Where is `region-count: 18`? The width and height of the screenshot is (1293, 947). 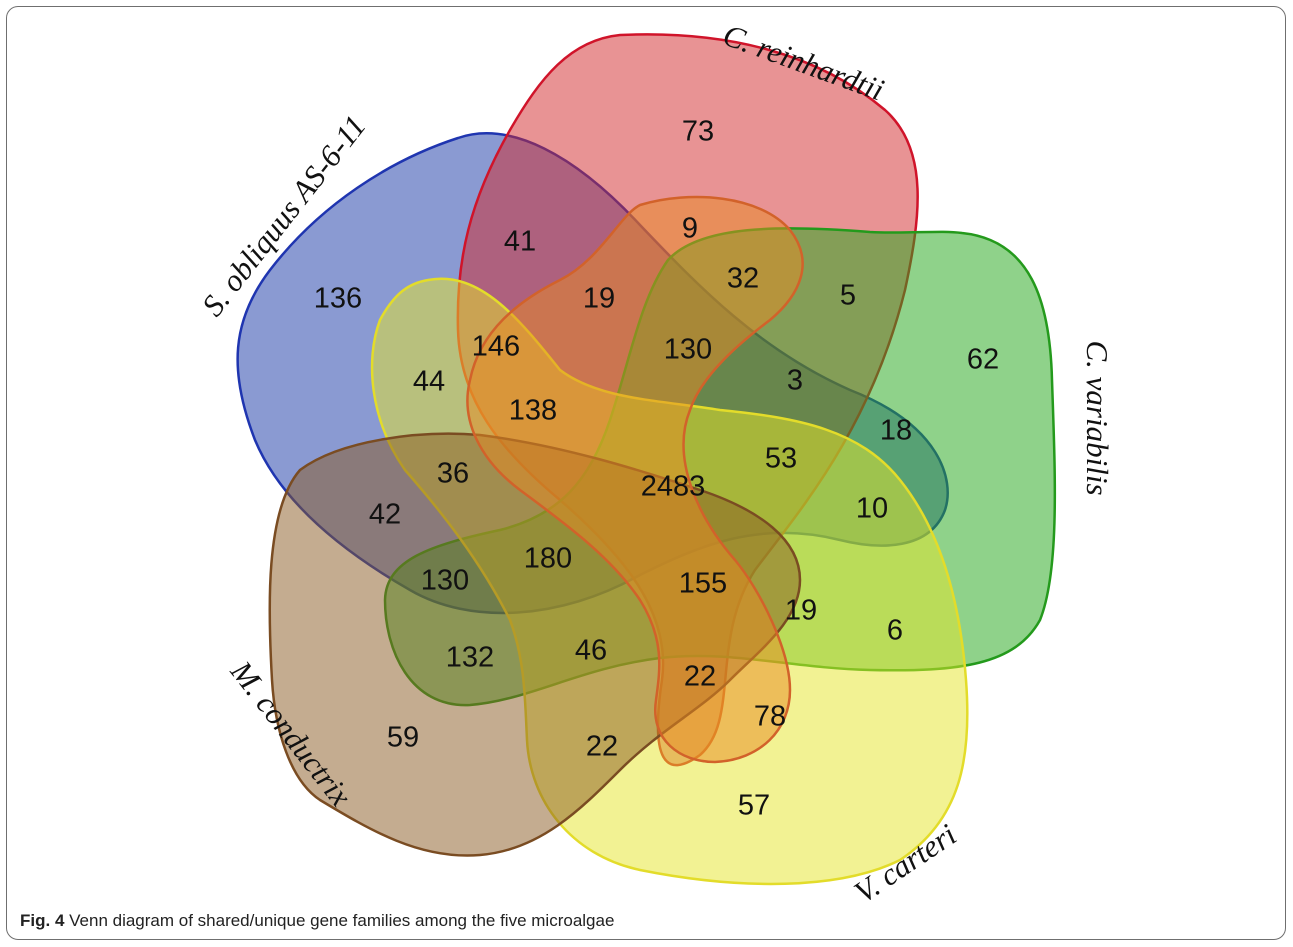 region-count: 18 is located at coordinates (896, 431).